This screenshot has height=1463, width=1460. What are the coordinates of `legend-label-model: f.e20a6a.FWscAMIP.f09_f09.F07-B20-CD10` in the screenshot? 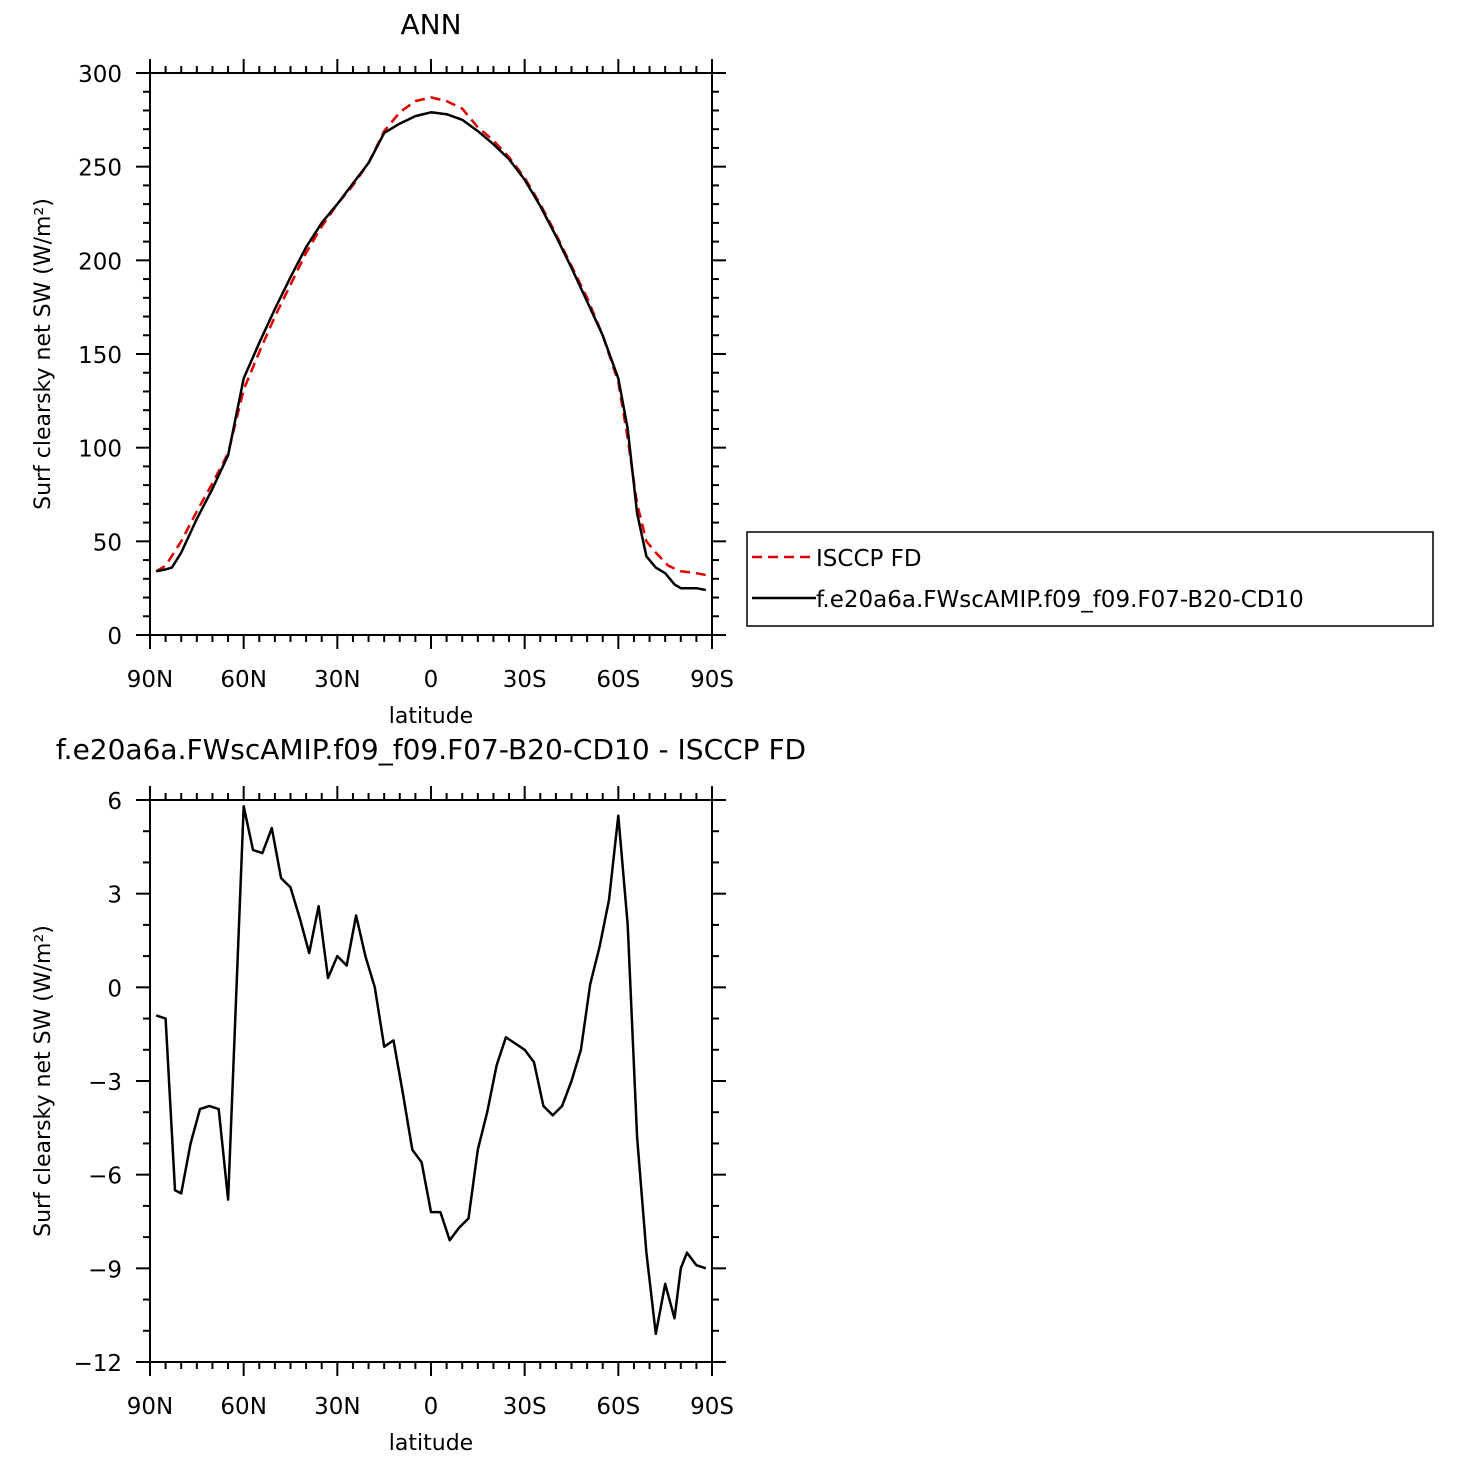 It's located at (1060, 600).